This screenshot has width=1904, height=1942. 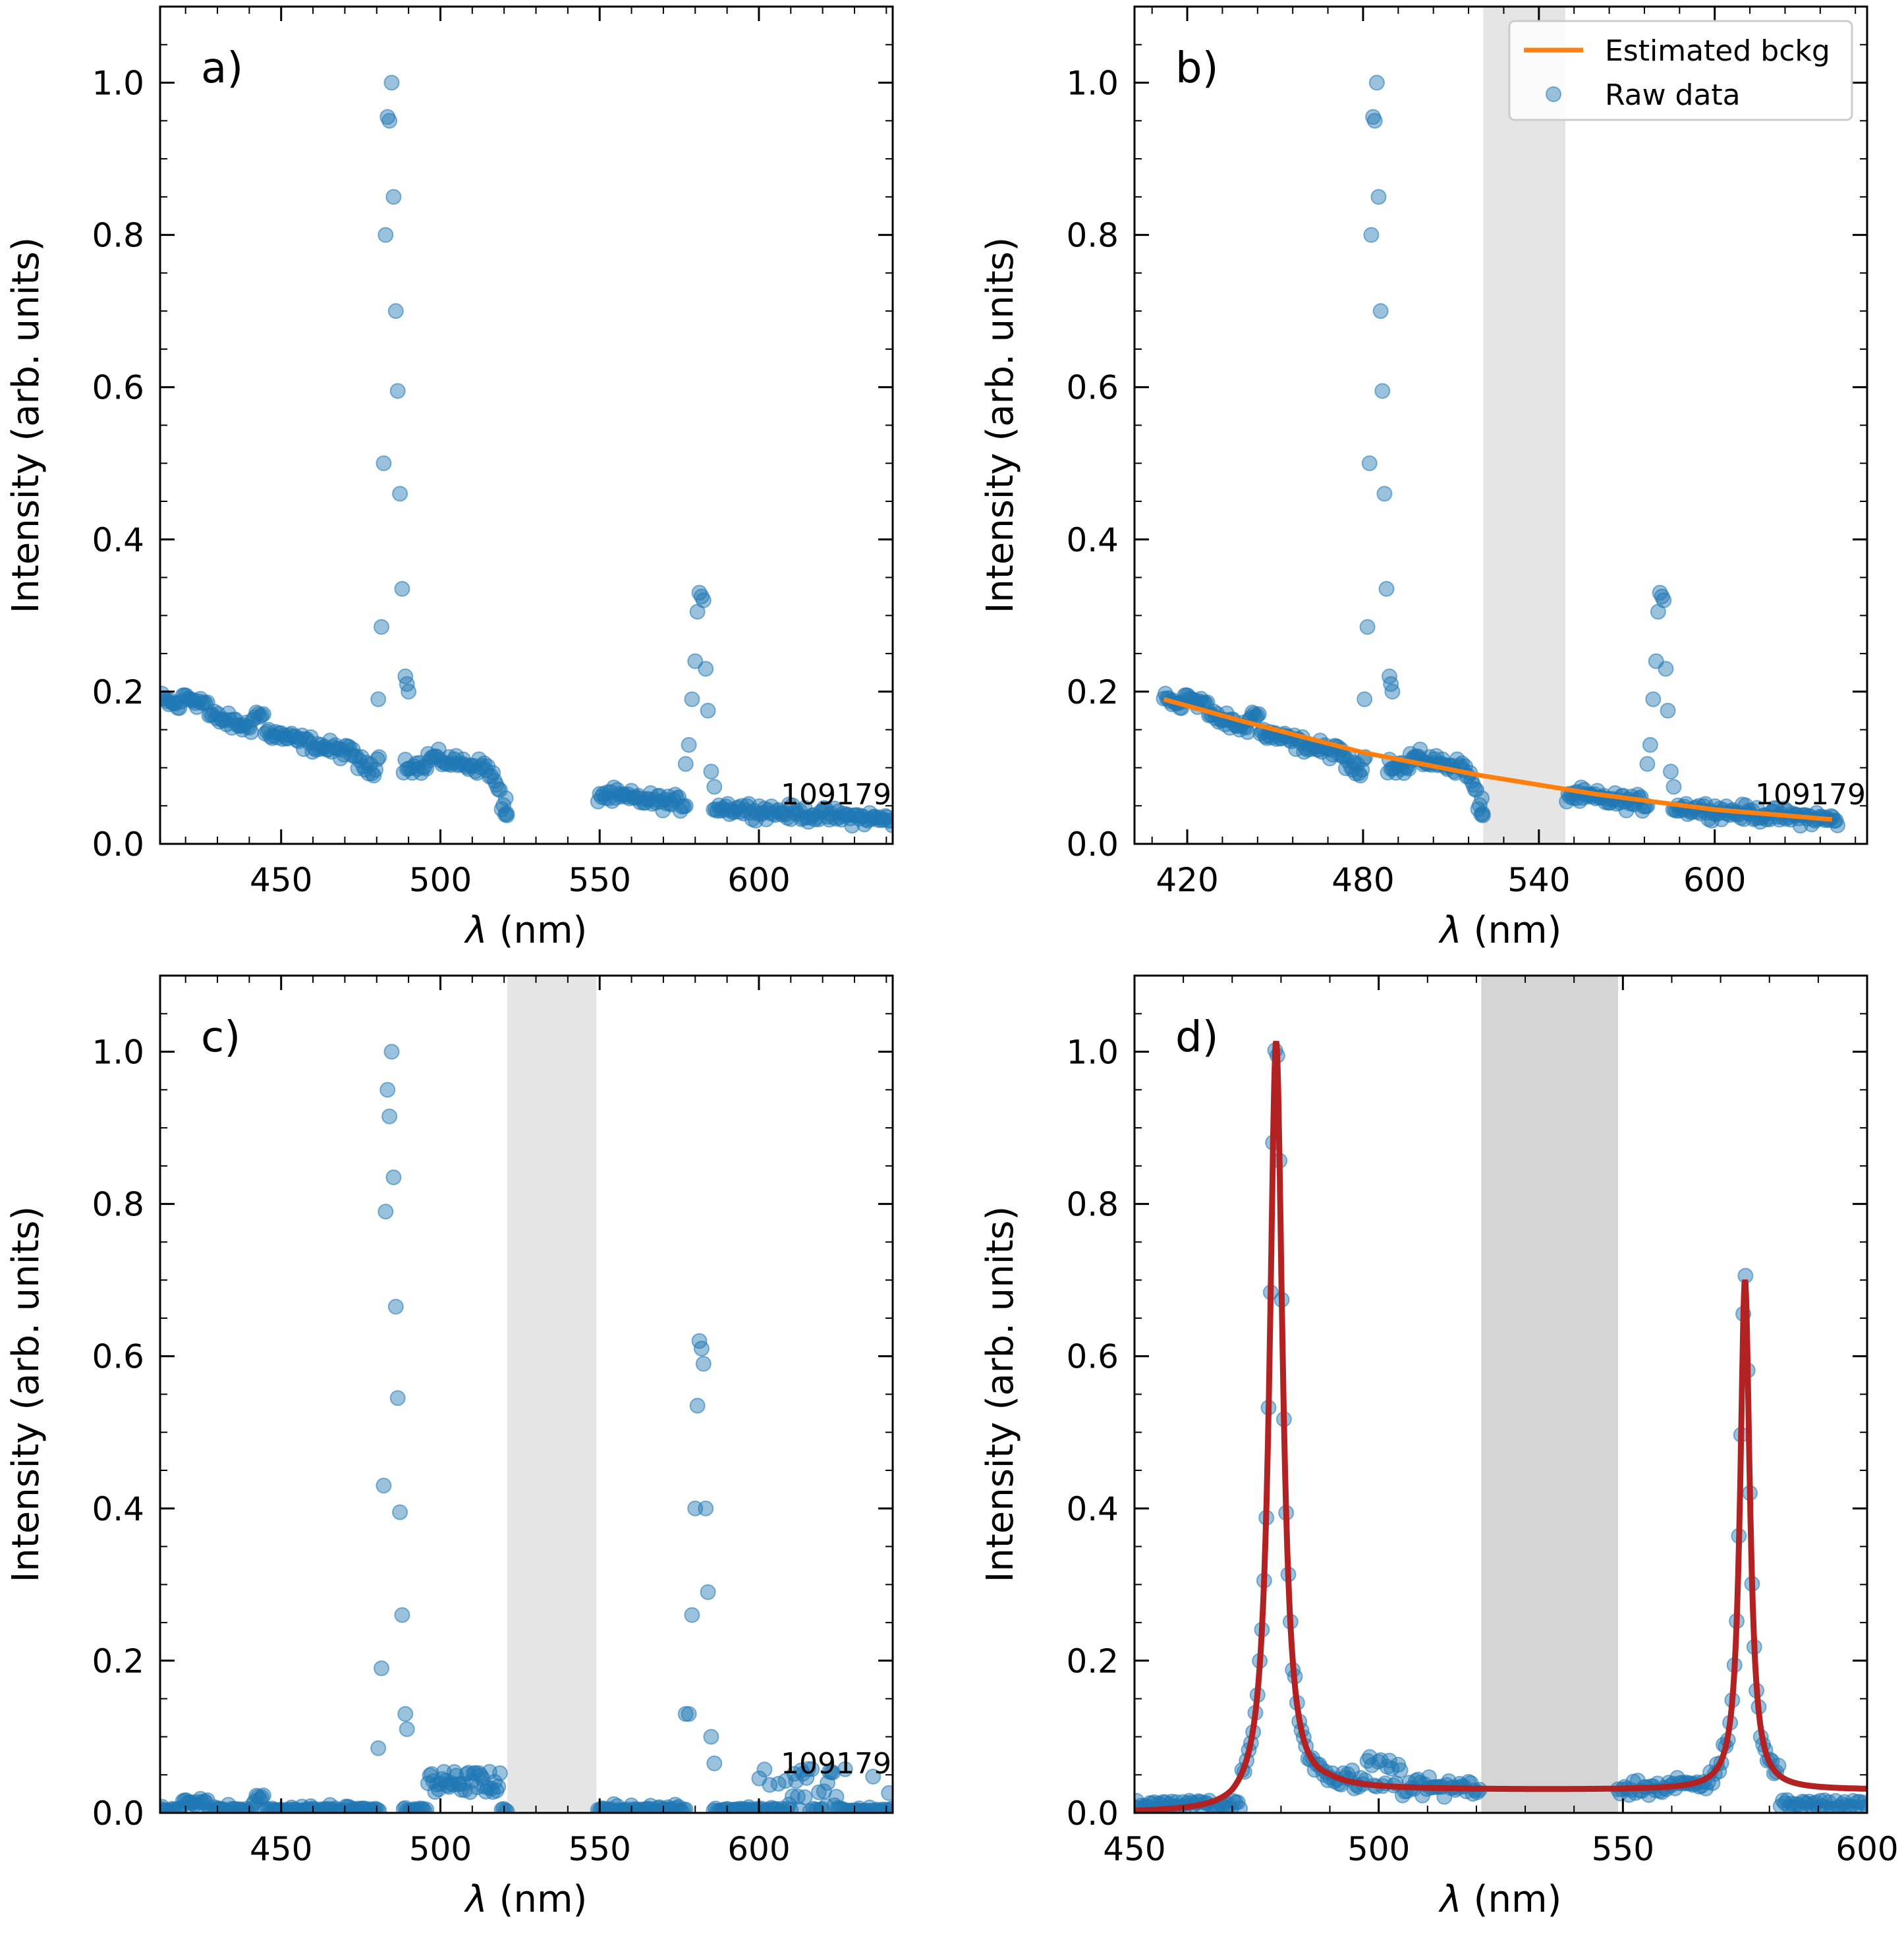 What do you see at coordinates (118, 388) in the screenshot?
I see `y-tick-label: 0.6` at bounding box center [118, 388].